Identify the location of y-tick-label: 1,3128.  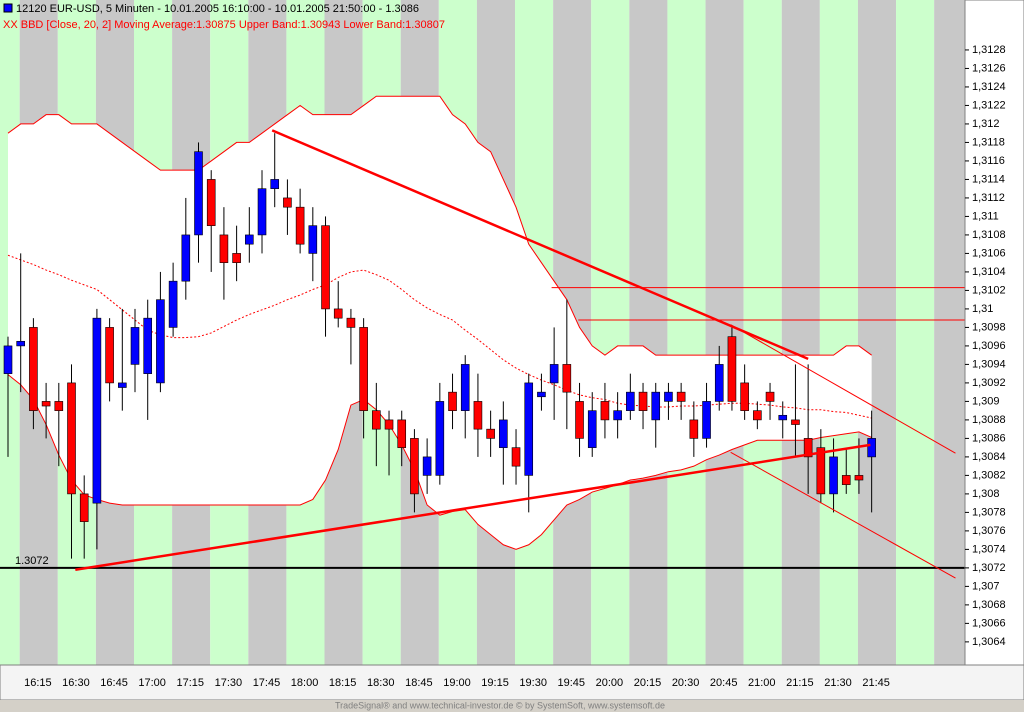
(989, 50).